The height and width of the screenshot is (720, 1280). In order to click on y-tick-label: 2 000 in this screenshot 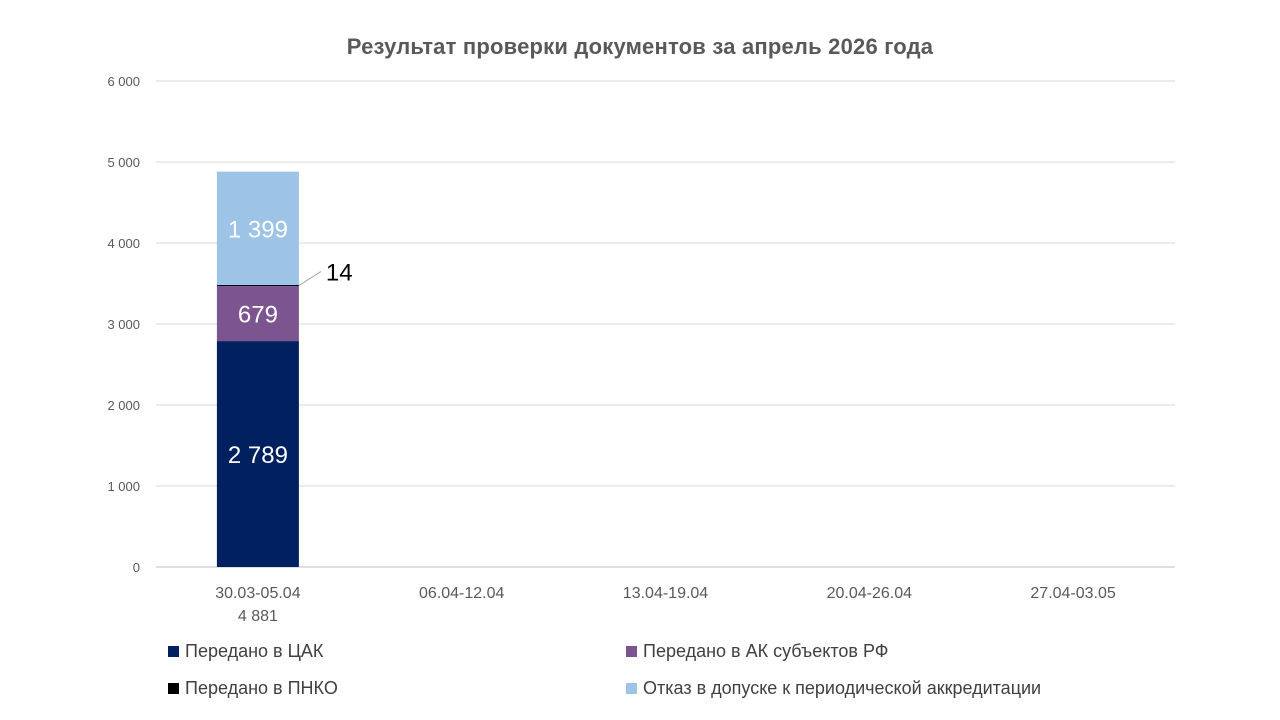, I will do `click(123, 405)`.